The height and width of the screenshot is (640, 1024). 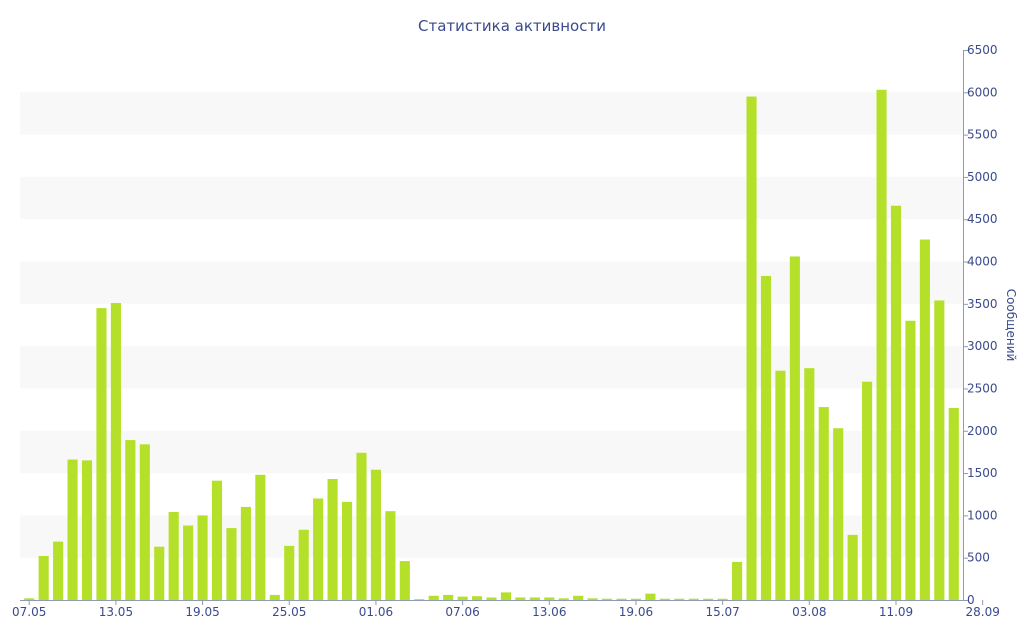 I want to click on x-tick-label: 01.06, so click(x=376, y=612).